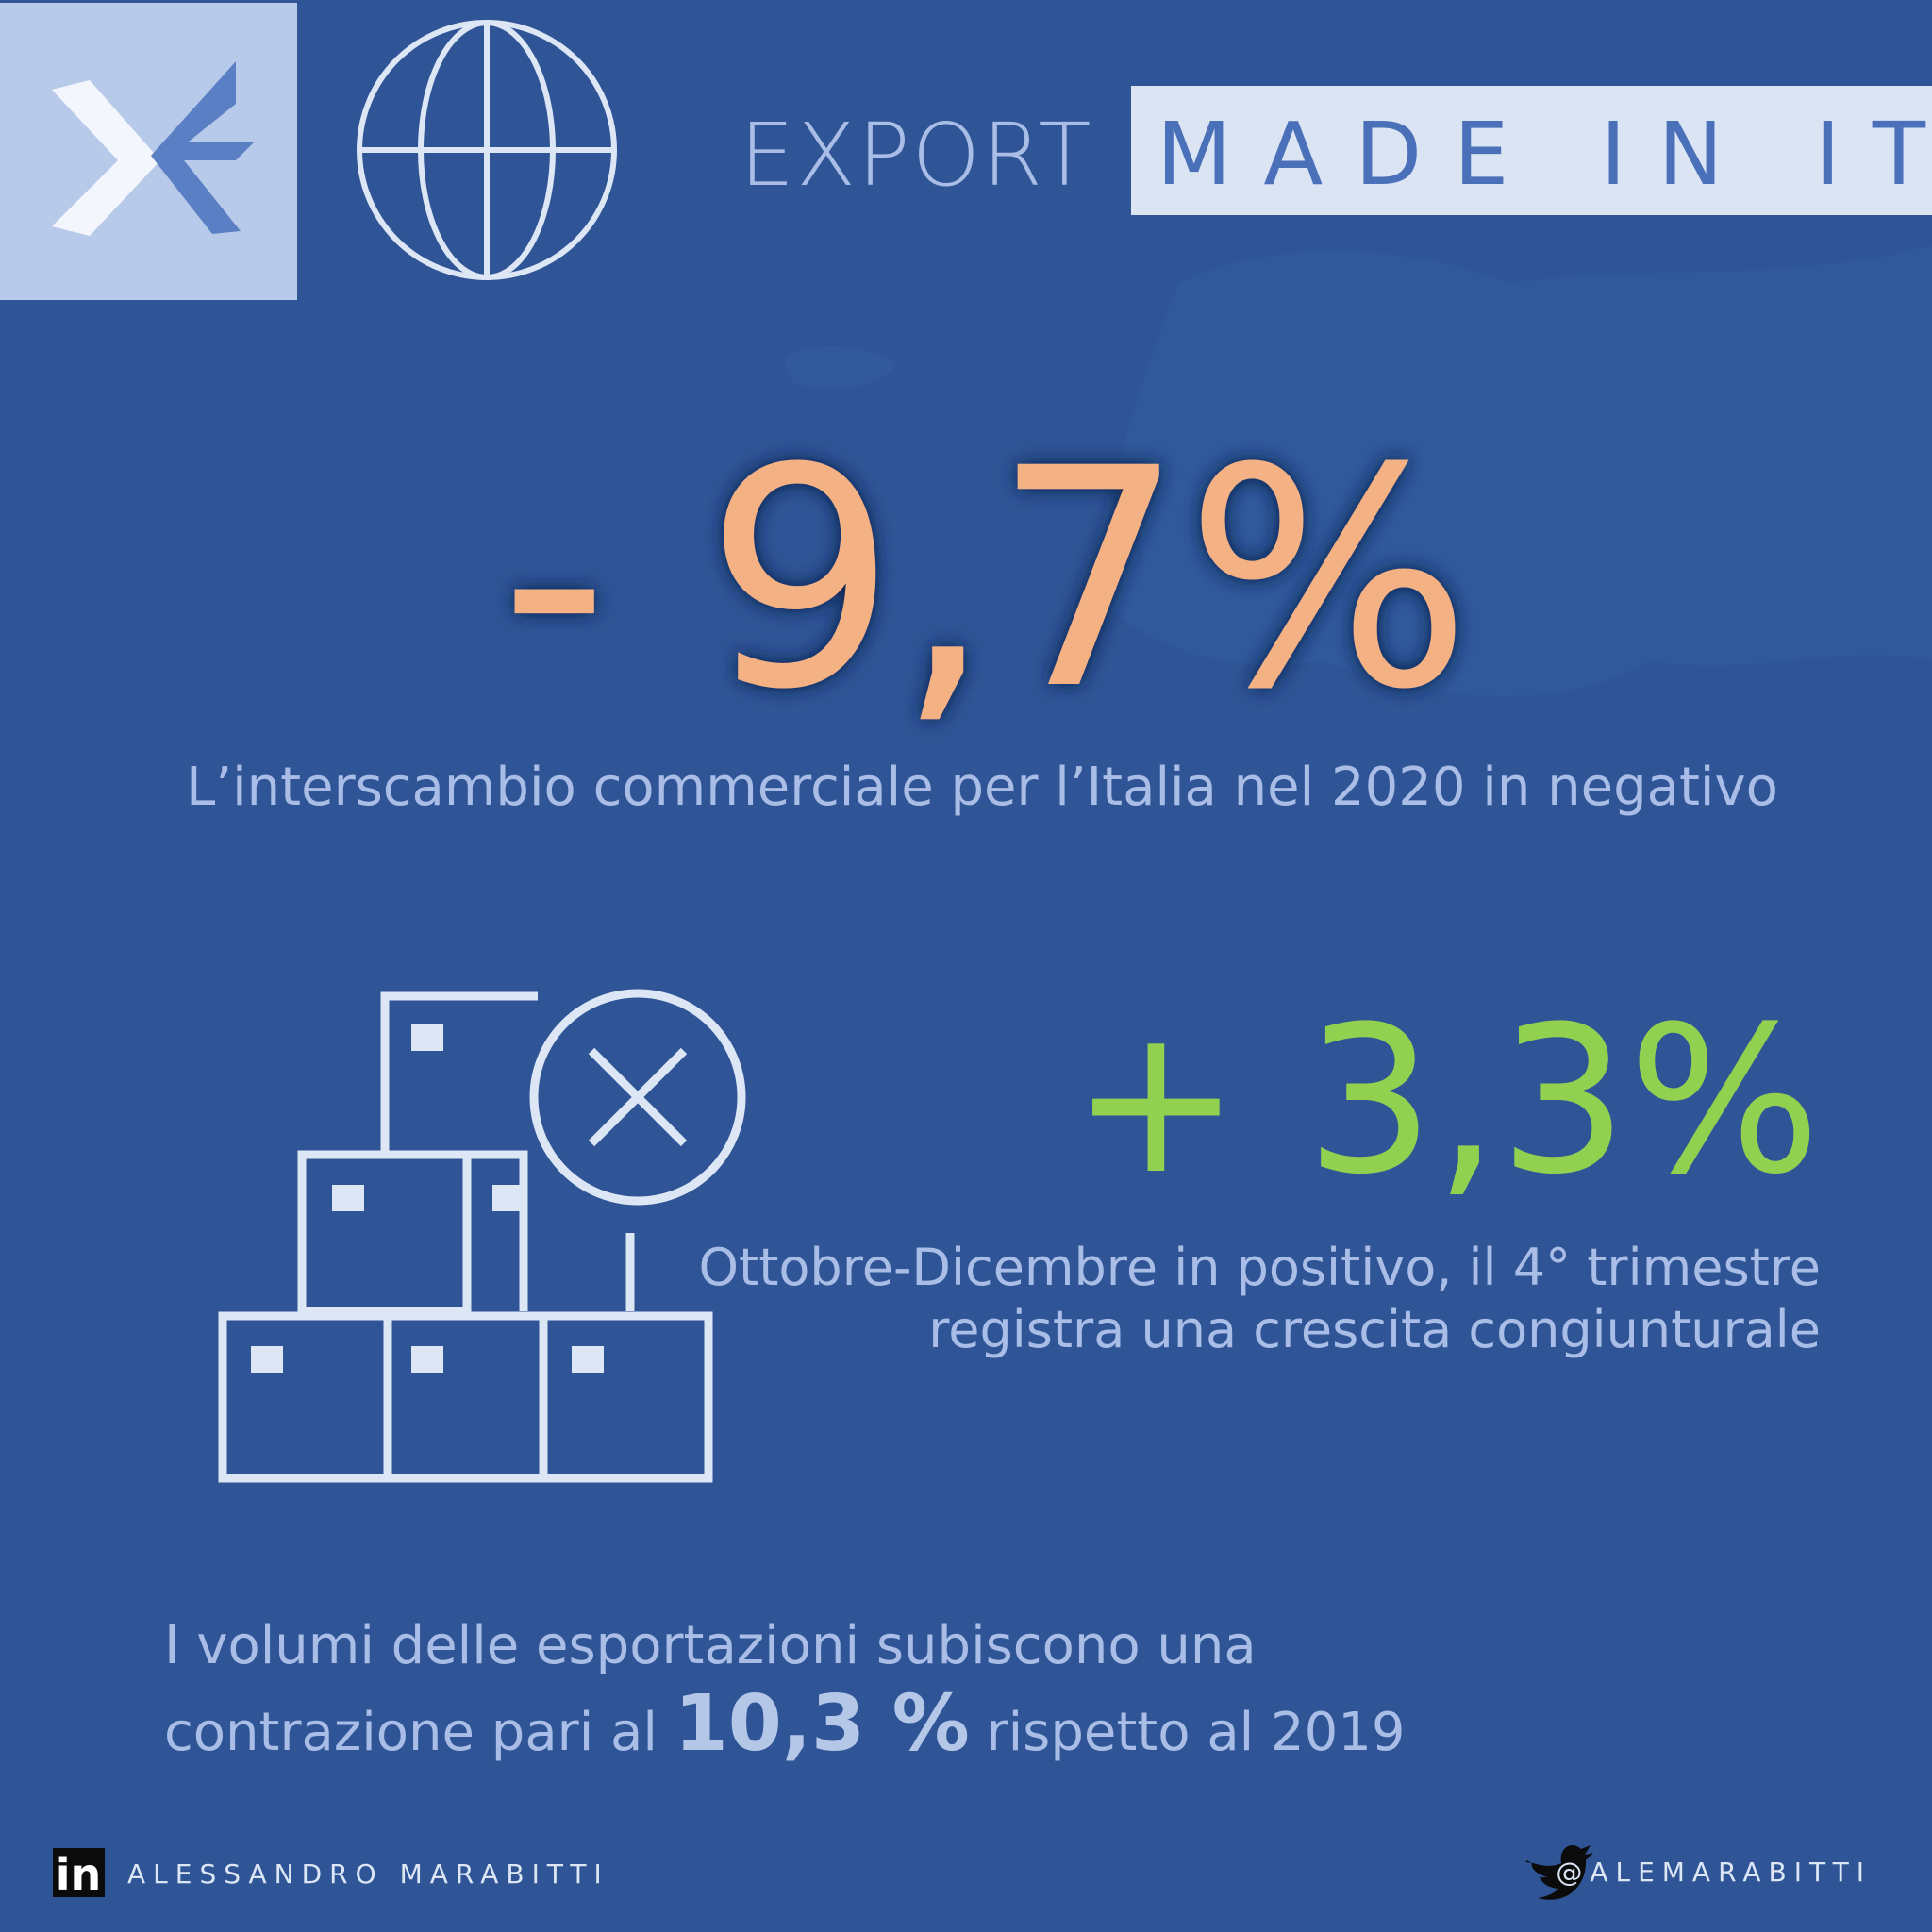 This screenshot has height=1932, width=1932. Describe the element at coordinates (1375, 1329) in the screenshot. I see `stat-caption: registra una crescita congiunturale` at that location.